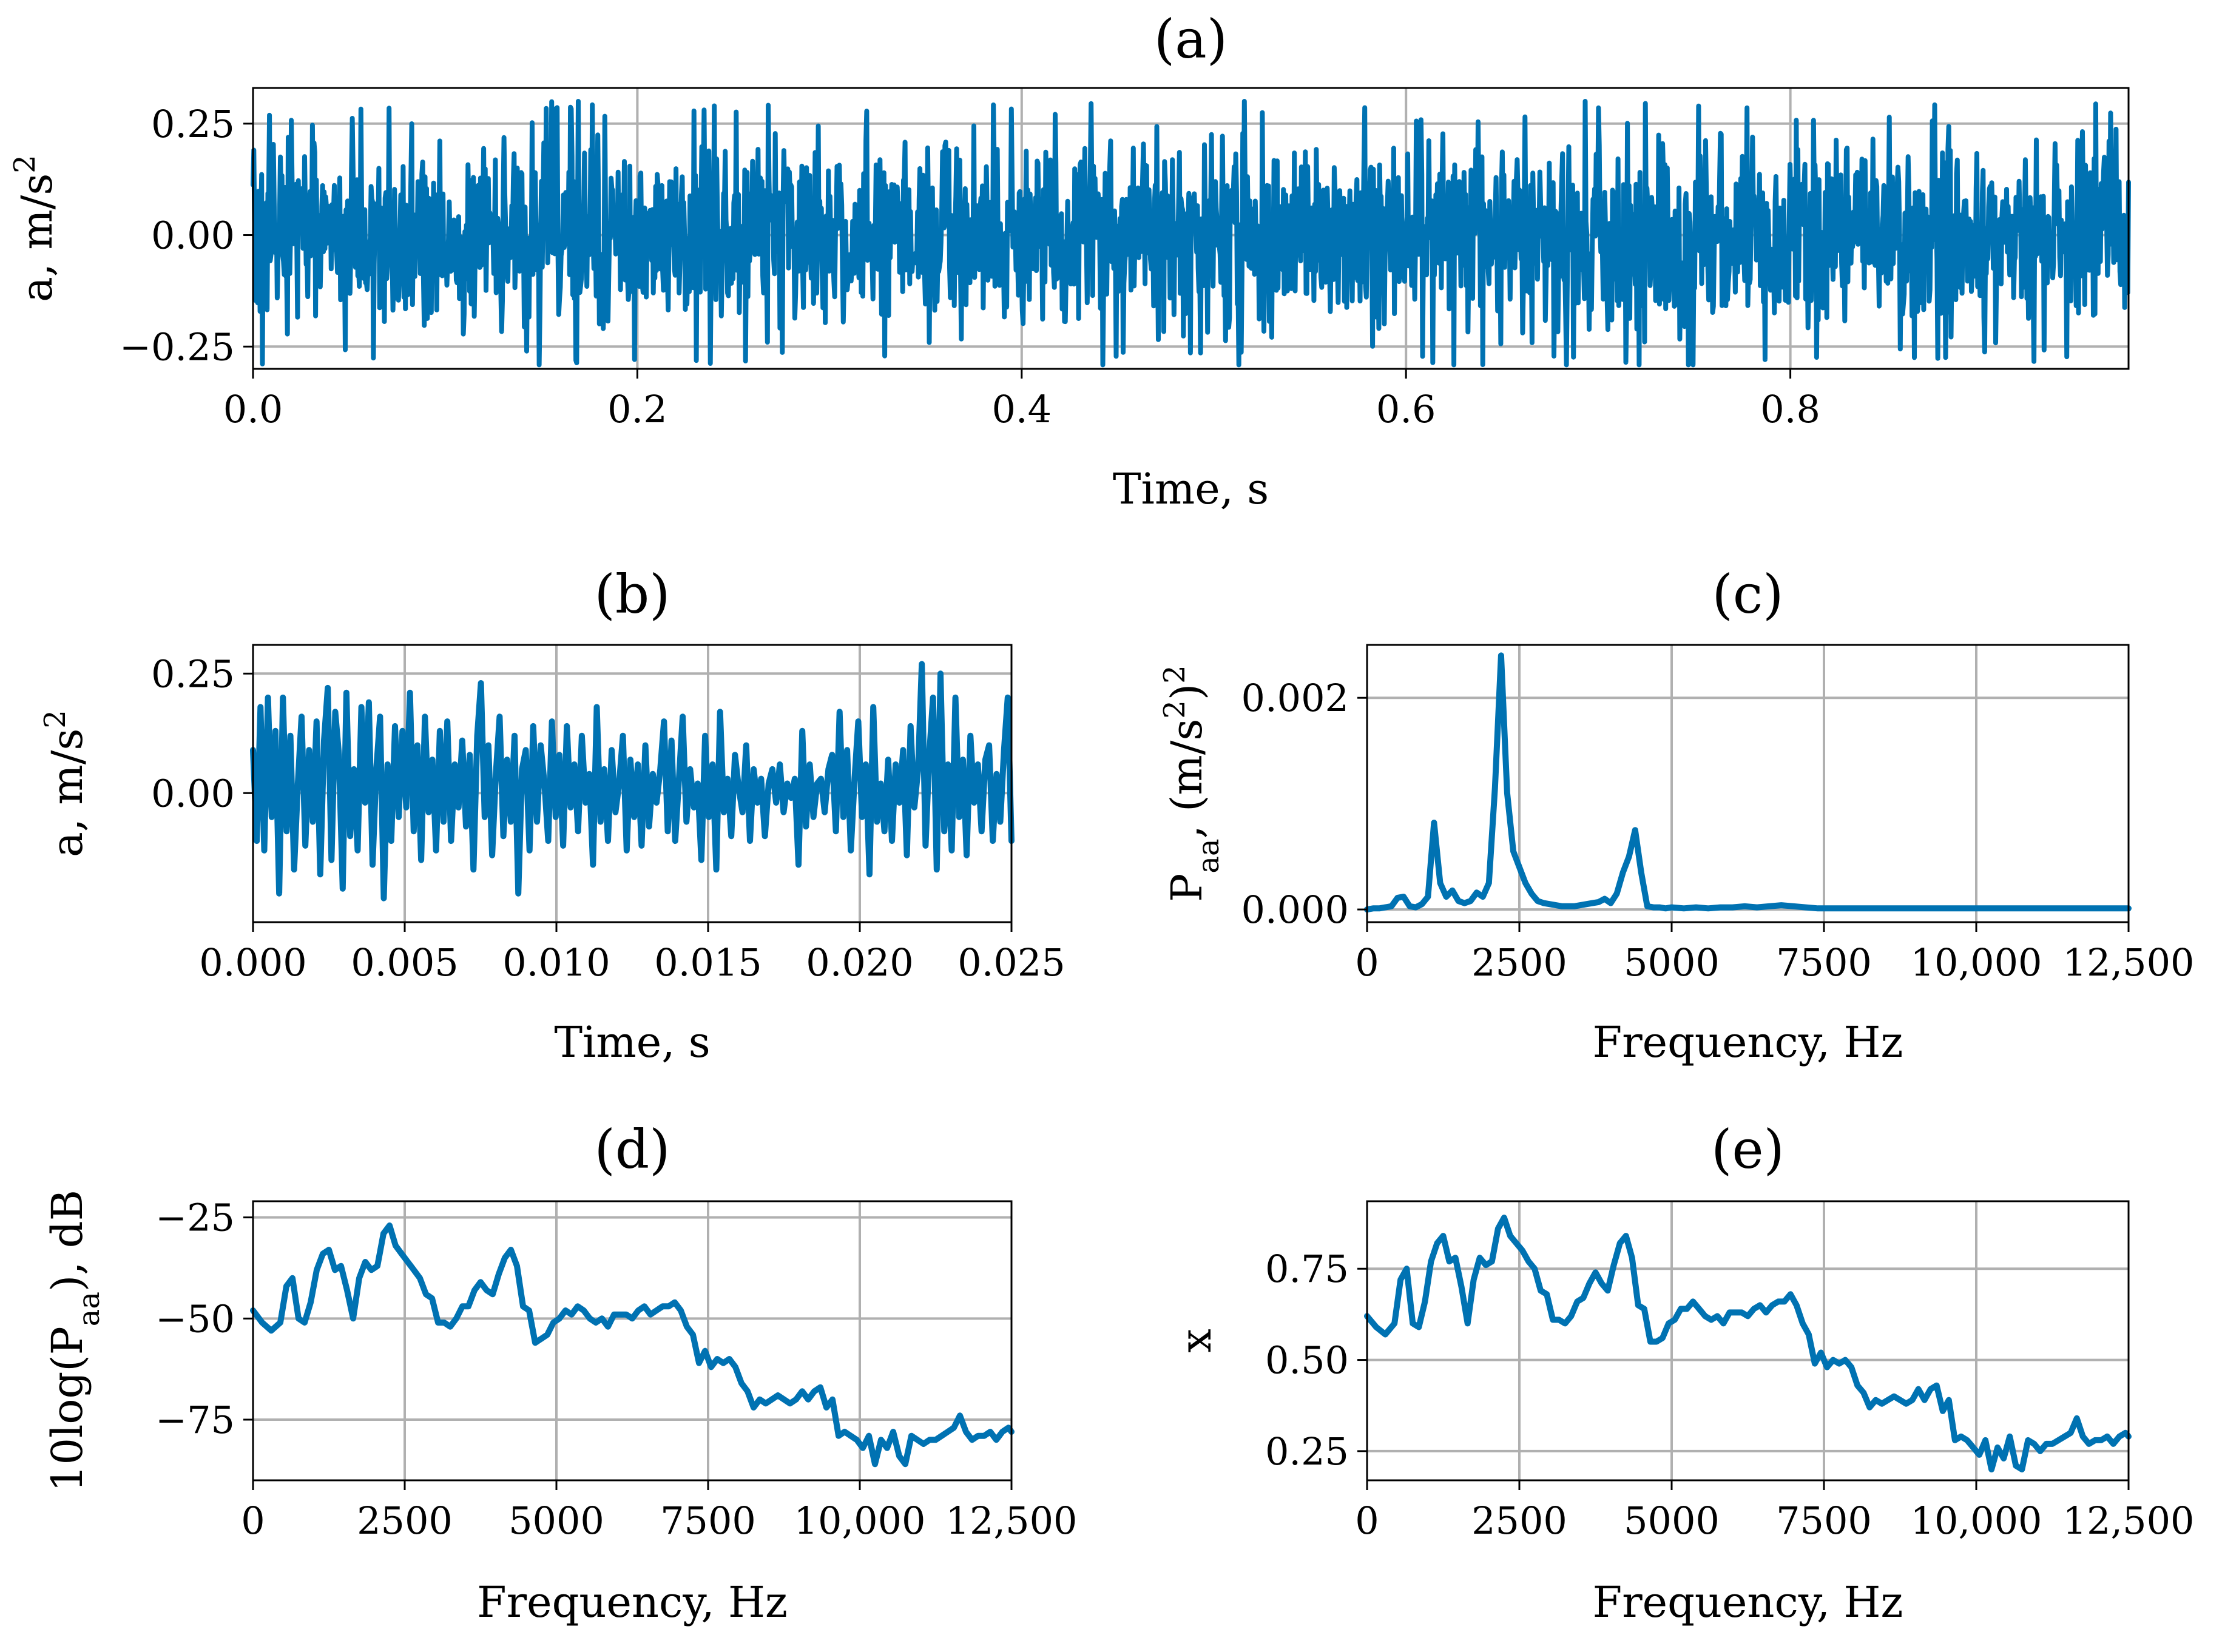  I want to click on panel-title: (b), so click(632, 594).